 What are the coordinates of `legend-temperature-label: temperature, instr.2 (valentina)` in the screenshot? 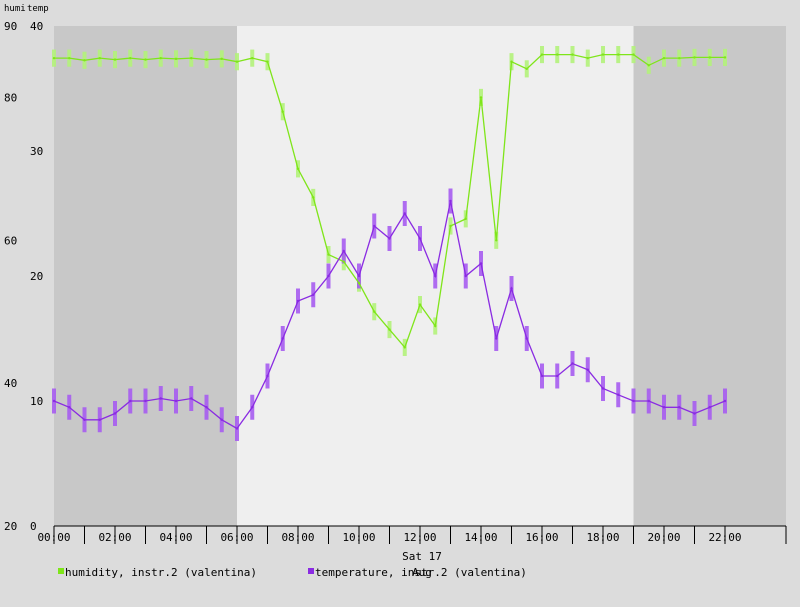 It's located at (421, 572).